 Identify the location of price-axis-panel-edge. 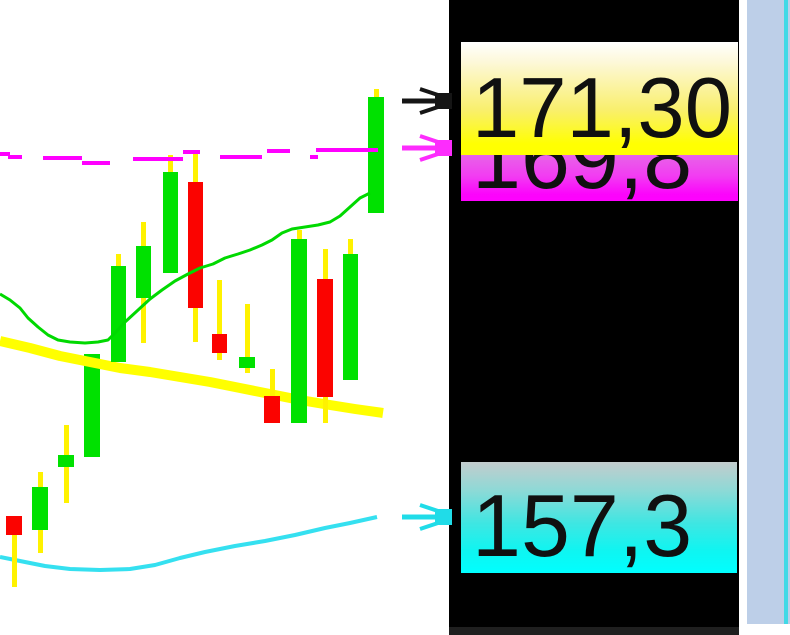
(594, 631).